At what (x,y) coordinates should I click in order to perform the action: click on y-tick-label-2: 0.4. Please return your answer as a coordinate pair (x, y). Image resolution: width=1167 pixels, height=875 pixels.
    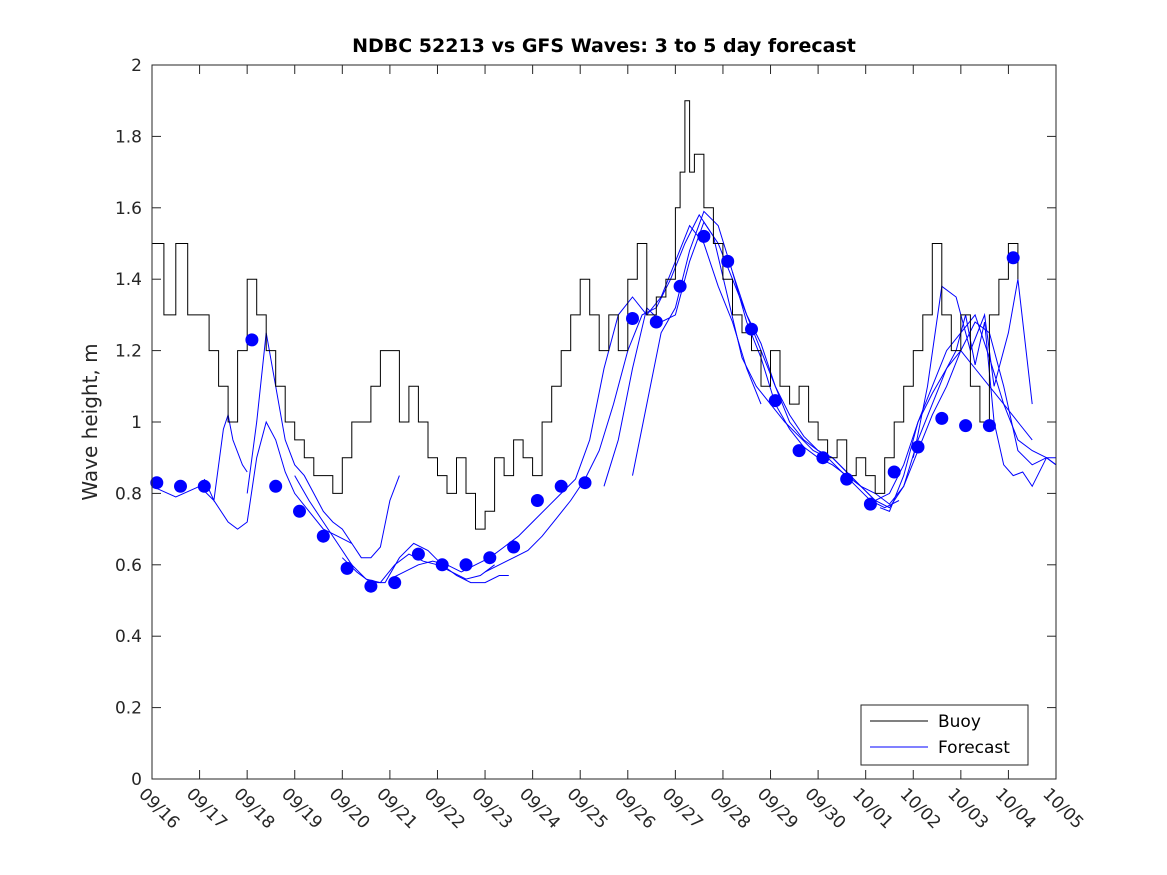
    Looking at the image, I should click on (128, 637).